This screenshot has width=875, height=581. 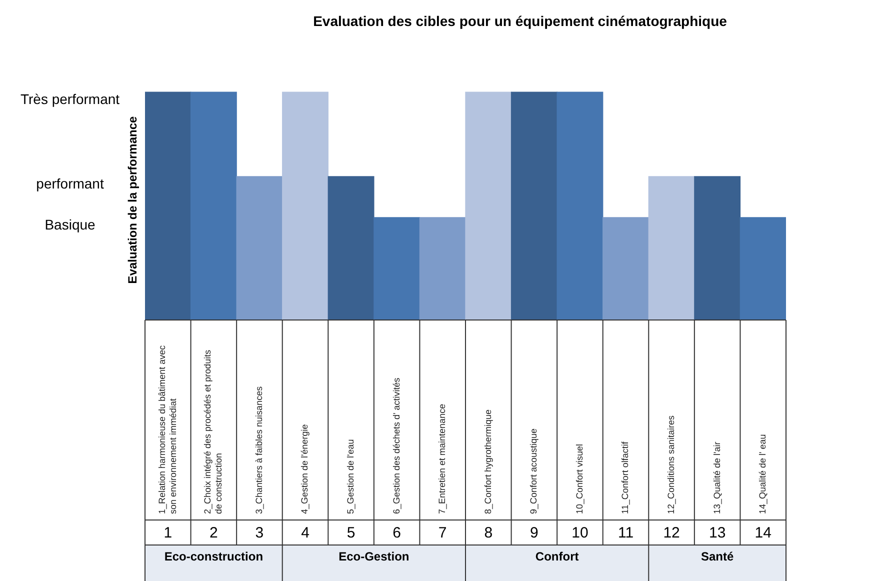 What do you see at coordinates (763, 474) in the screenshot?
I see `x-tick-label: 14_Qualité de l' eau` at bounding box center [763, 474].